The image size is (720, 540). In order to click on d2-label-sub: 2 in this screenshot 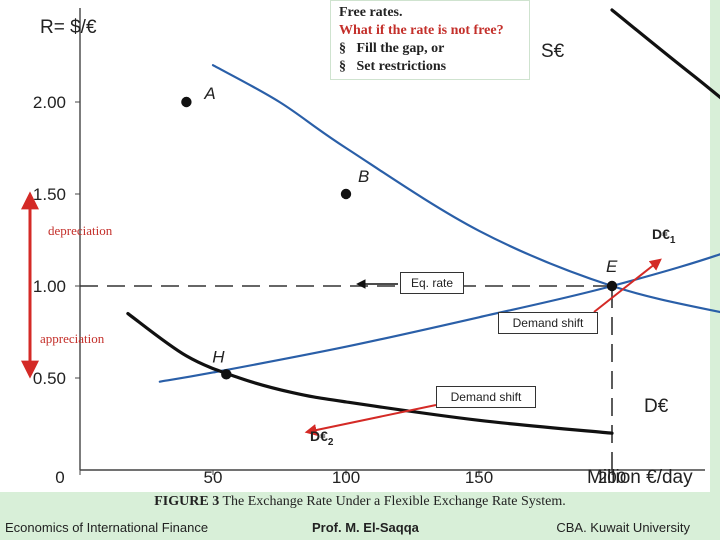, I will do `click(330, 442)`.